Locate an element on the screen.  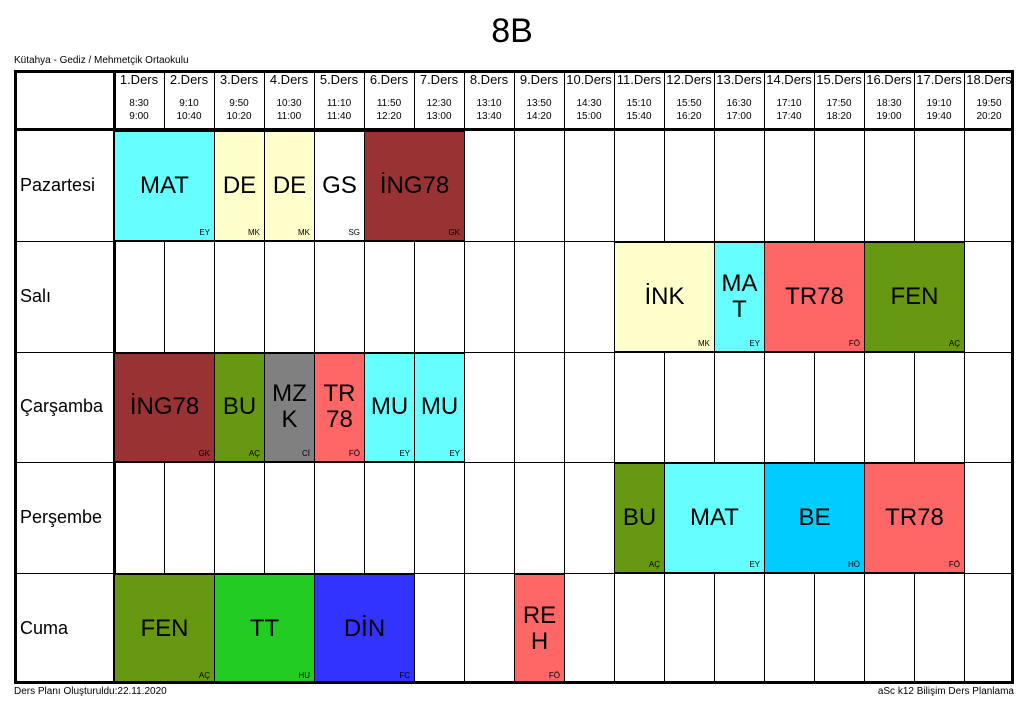
lesson-teacher: HÖ is located at coordinates (854, 565).